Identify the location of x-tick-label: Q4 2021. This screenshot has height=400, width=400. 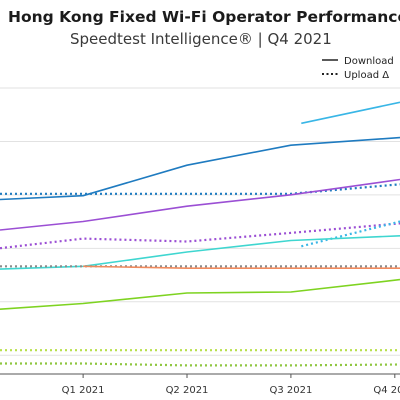
(386, 390).